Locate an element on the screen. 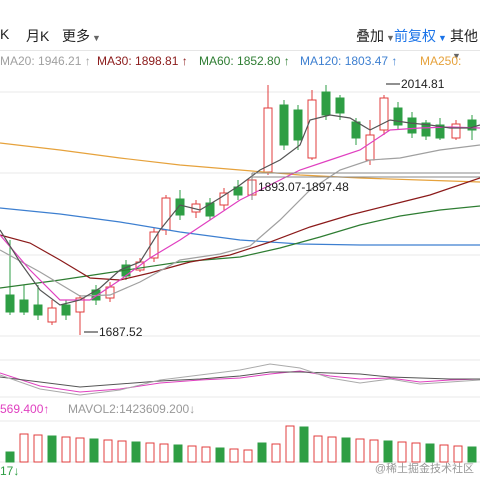 The width and height of the screenshot is (480, 480). high-price-label: 2014.81 is located at coordinates (423, 84).